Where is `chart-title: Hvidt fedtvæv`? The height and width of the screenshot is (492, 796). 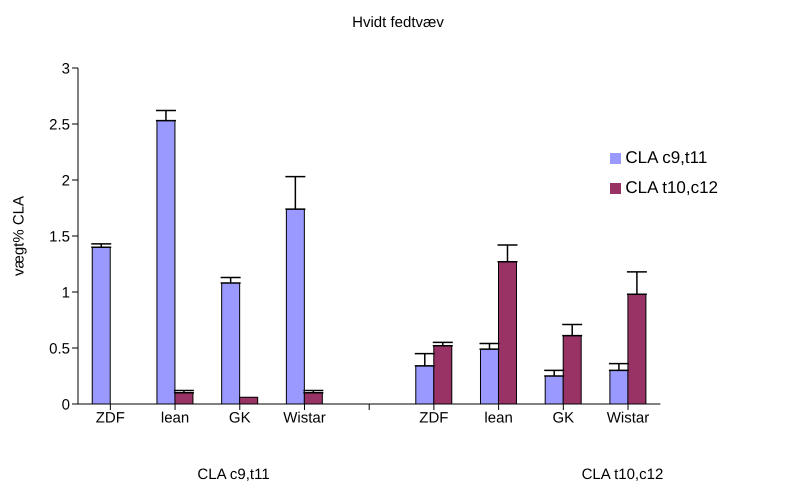 chart-title: Hvidt fedtvæv is located at coordinates (398, 22).